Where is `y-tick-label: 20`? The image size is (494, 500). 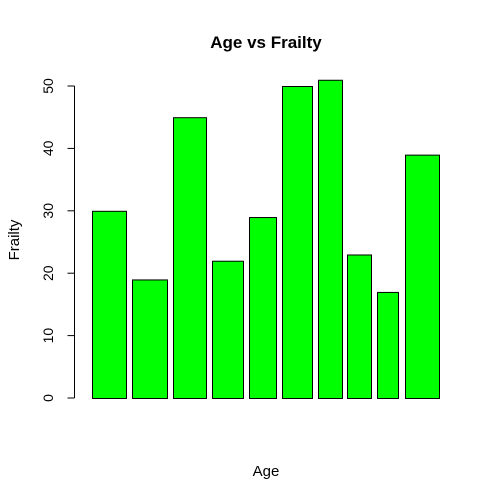 y-tick-label: 20 is located at coordinates (48, 273).